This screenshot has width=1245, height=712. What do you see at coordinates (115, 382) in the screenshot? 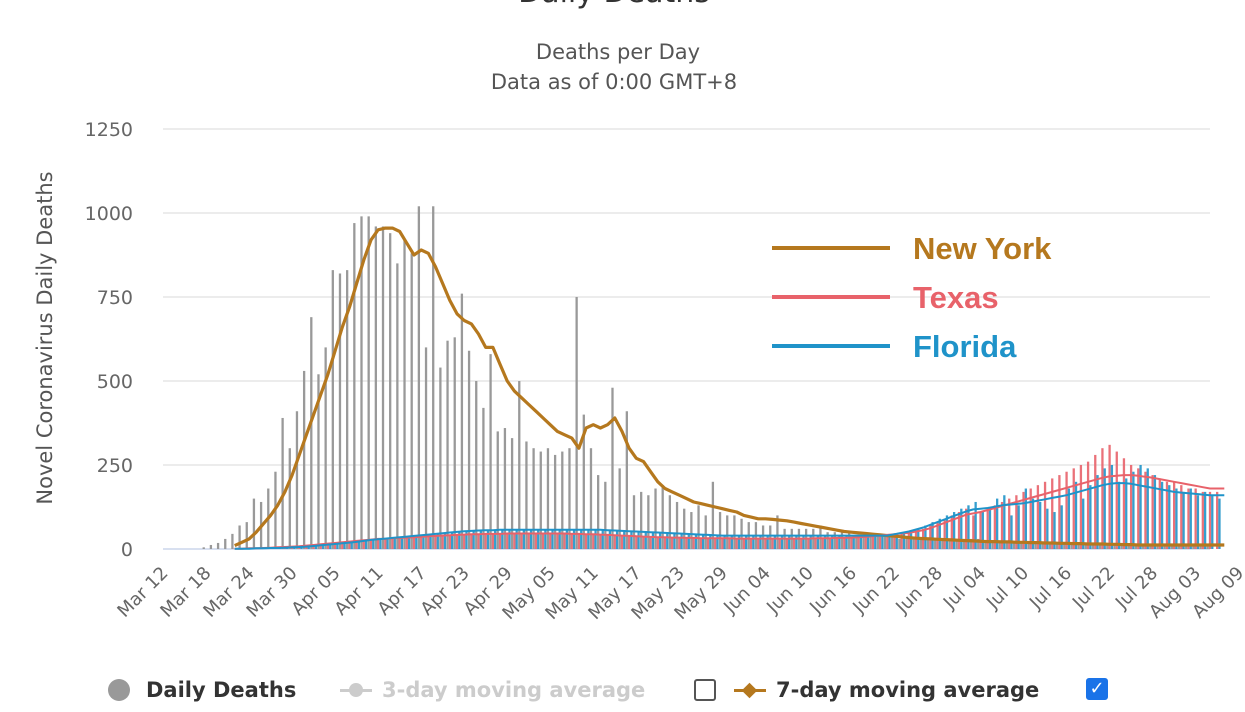
I see `y-tick-label-500: 500` at bounding box center [115, 382].